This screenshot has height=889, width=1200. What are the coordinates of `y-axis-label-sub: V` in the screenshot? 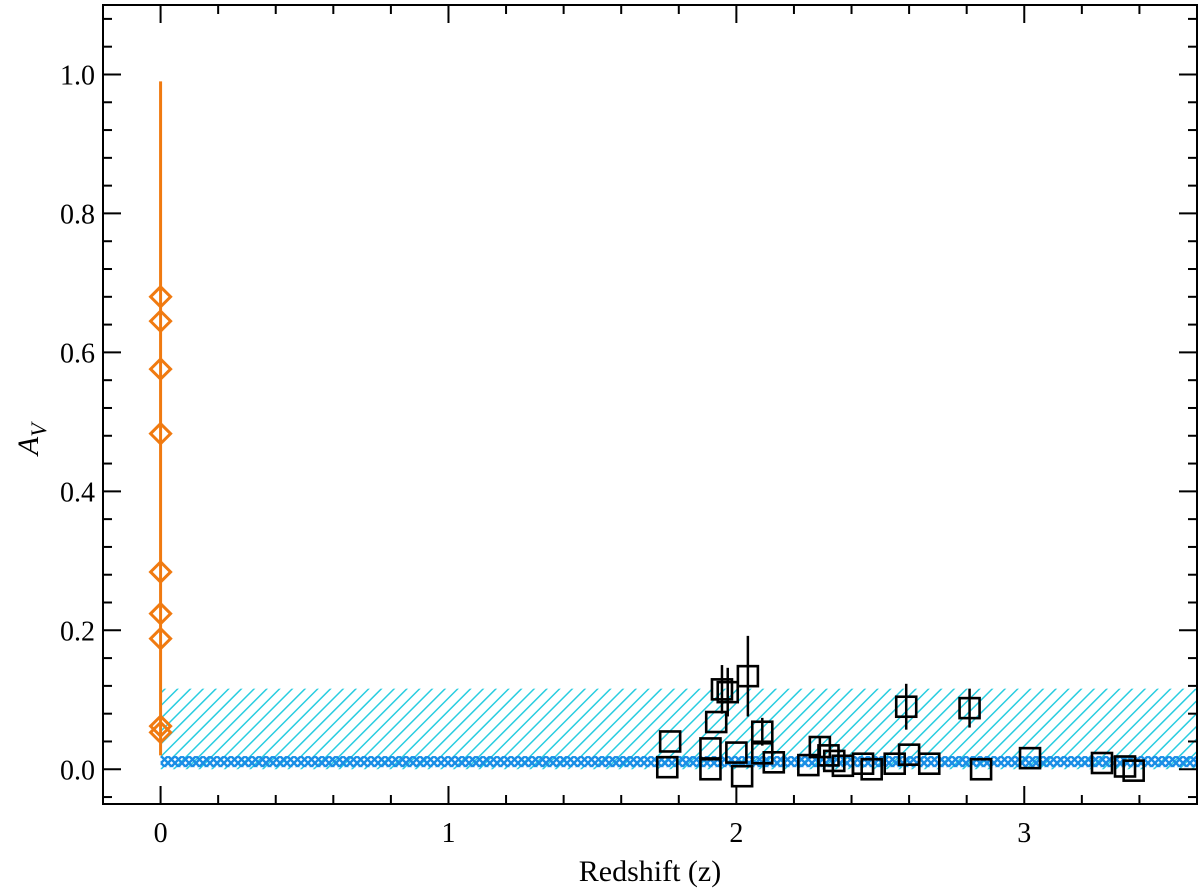 It's located at (38, 429).